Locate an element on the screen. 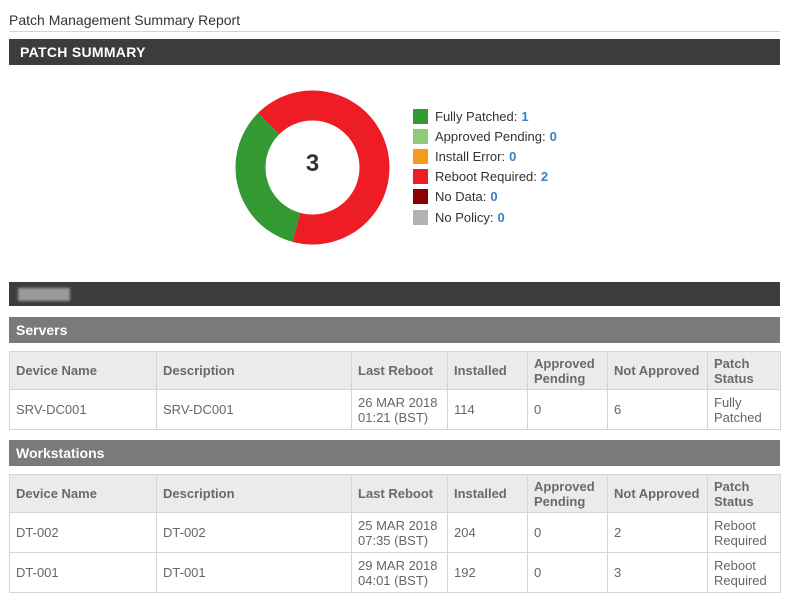 Image resolution: width=788 pixels, height=600 pixels. donut-total-count: 3 is located at coordinates (312, 163).